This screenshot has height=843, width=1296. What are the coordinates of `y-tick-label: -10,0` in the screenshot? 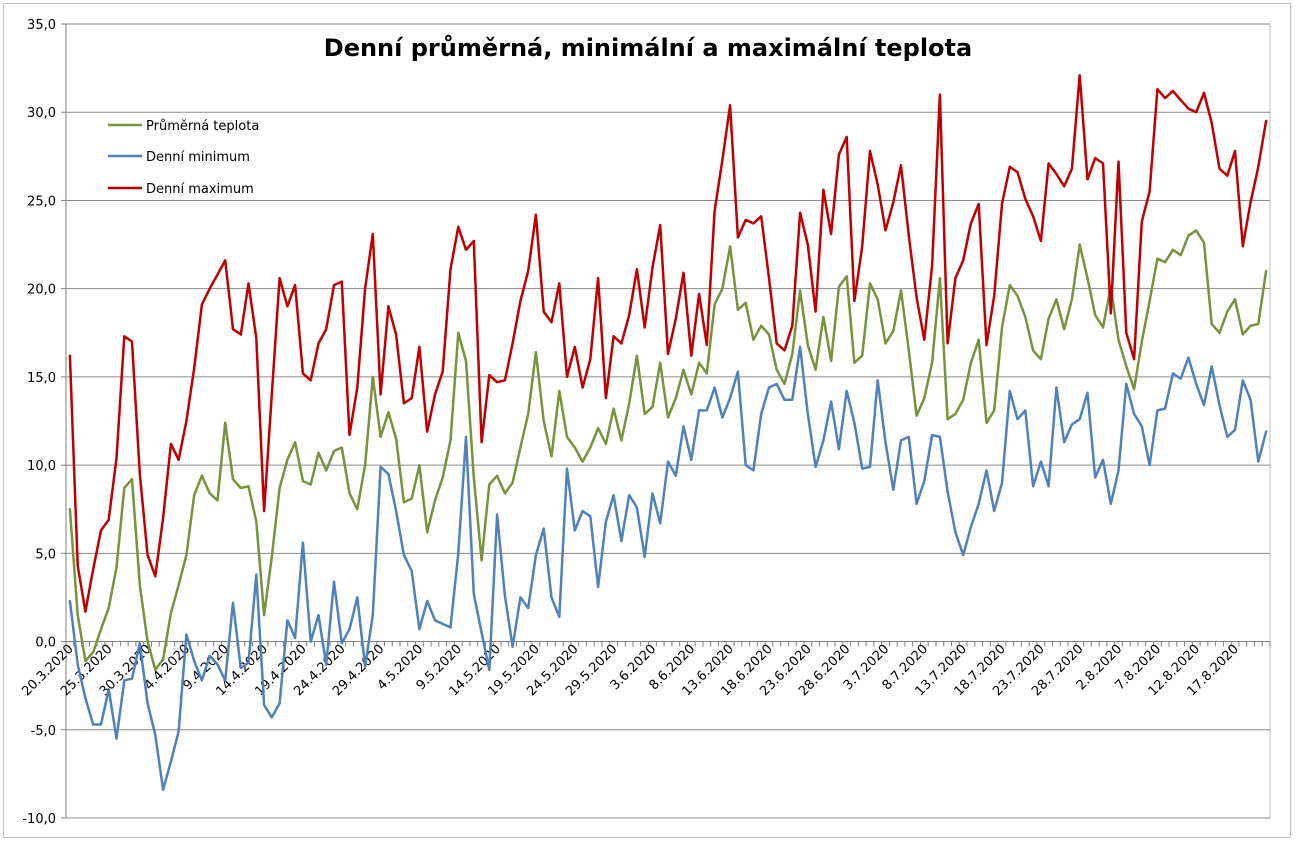 It's located at (39, 819).